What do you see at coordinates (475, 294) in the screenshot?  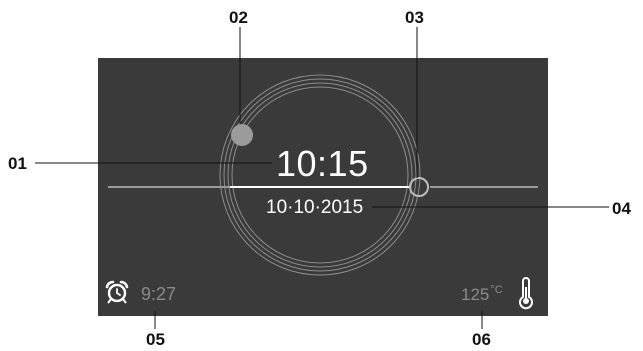 I see `temperature-value: 125` at bounding box center [475, 294].